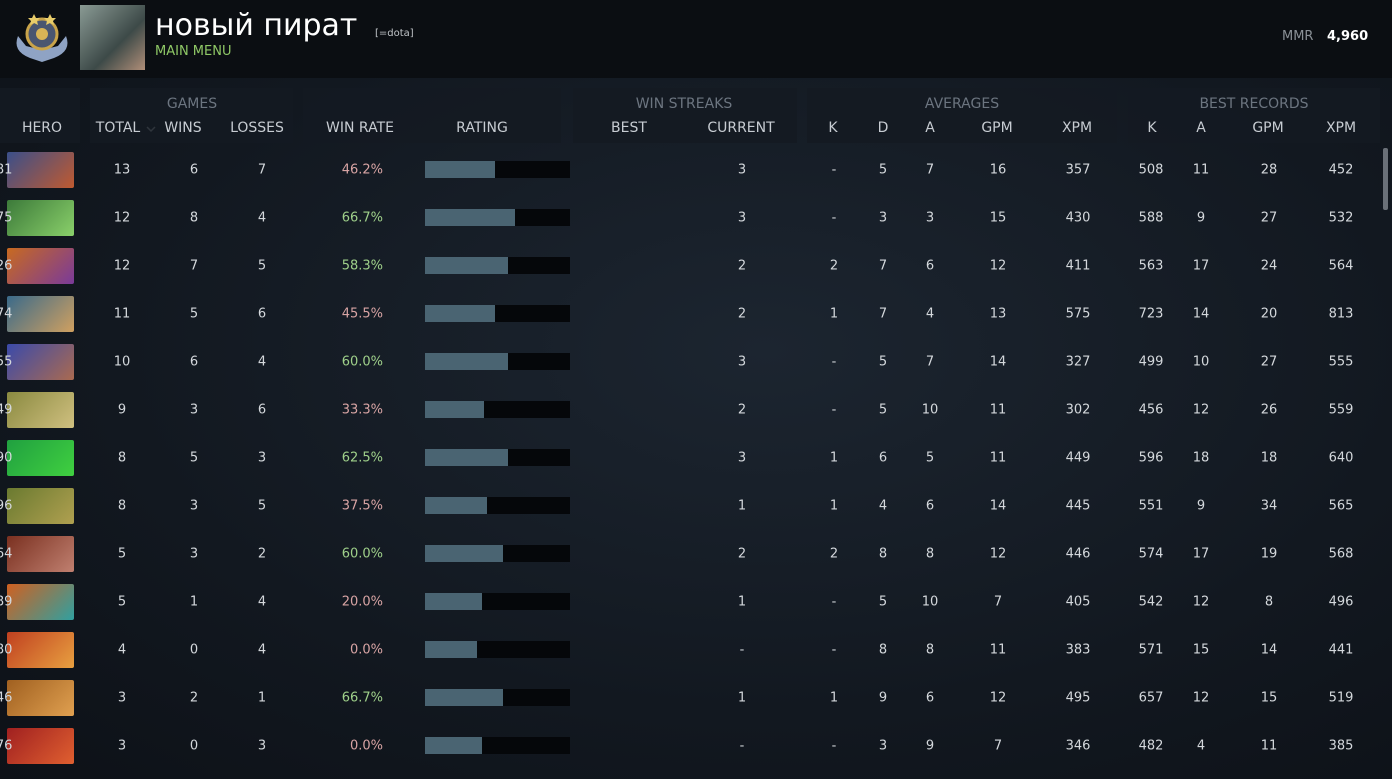 Image resolution: width=1392 pixels, height=779 pixels. Describe the element at coordinates (1341, 602) in the screenshot. I see `cell: 496` at that location.